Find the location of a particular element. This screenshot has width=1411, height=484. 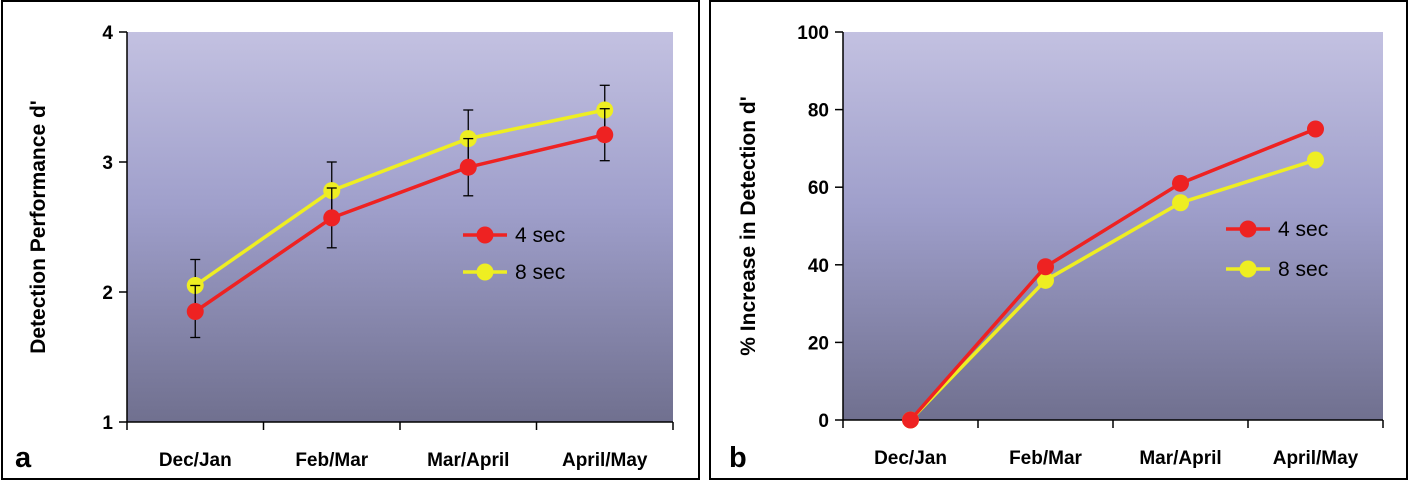

panel-label: b is located at coordinates (738, 458).